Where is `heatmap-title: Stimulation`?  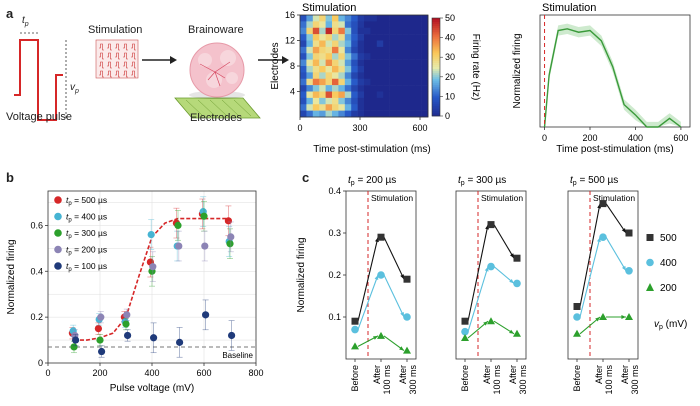
heatmap-title: Stimulation is located at coordinates (329, 8).